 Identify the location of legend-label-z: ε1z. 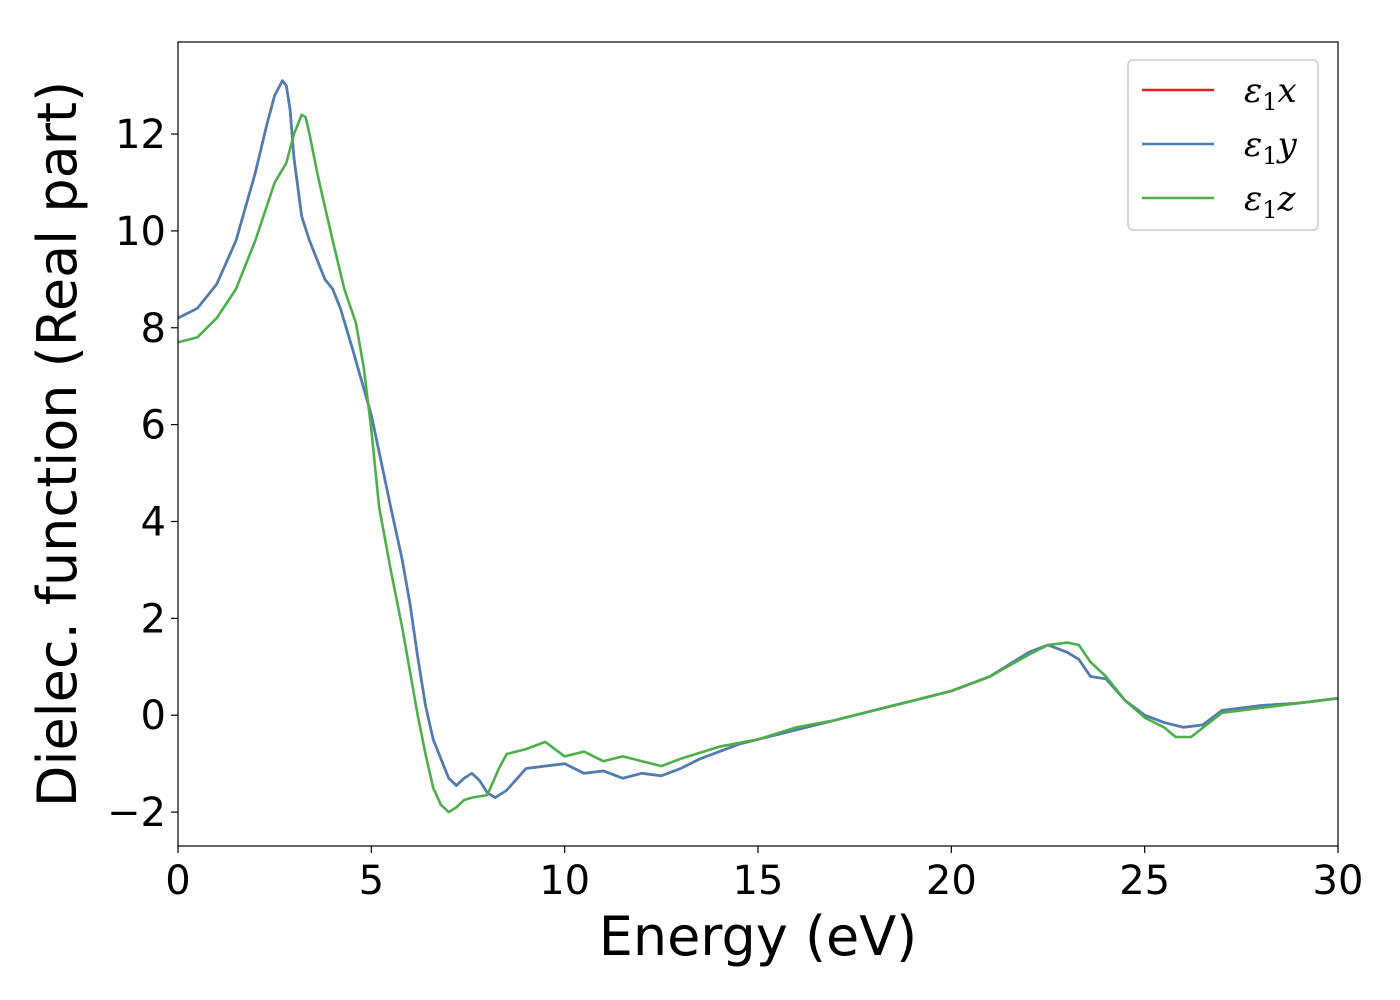
(1270, 201).